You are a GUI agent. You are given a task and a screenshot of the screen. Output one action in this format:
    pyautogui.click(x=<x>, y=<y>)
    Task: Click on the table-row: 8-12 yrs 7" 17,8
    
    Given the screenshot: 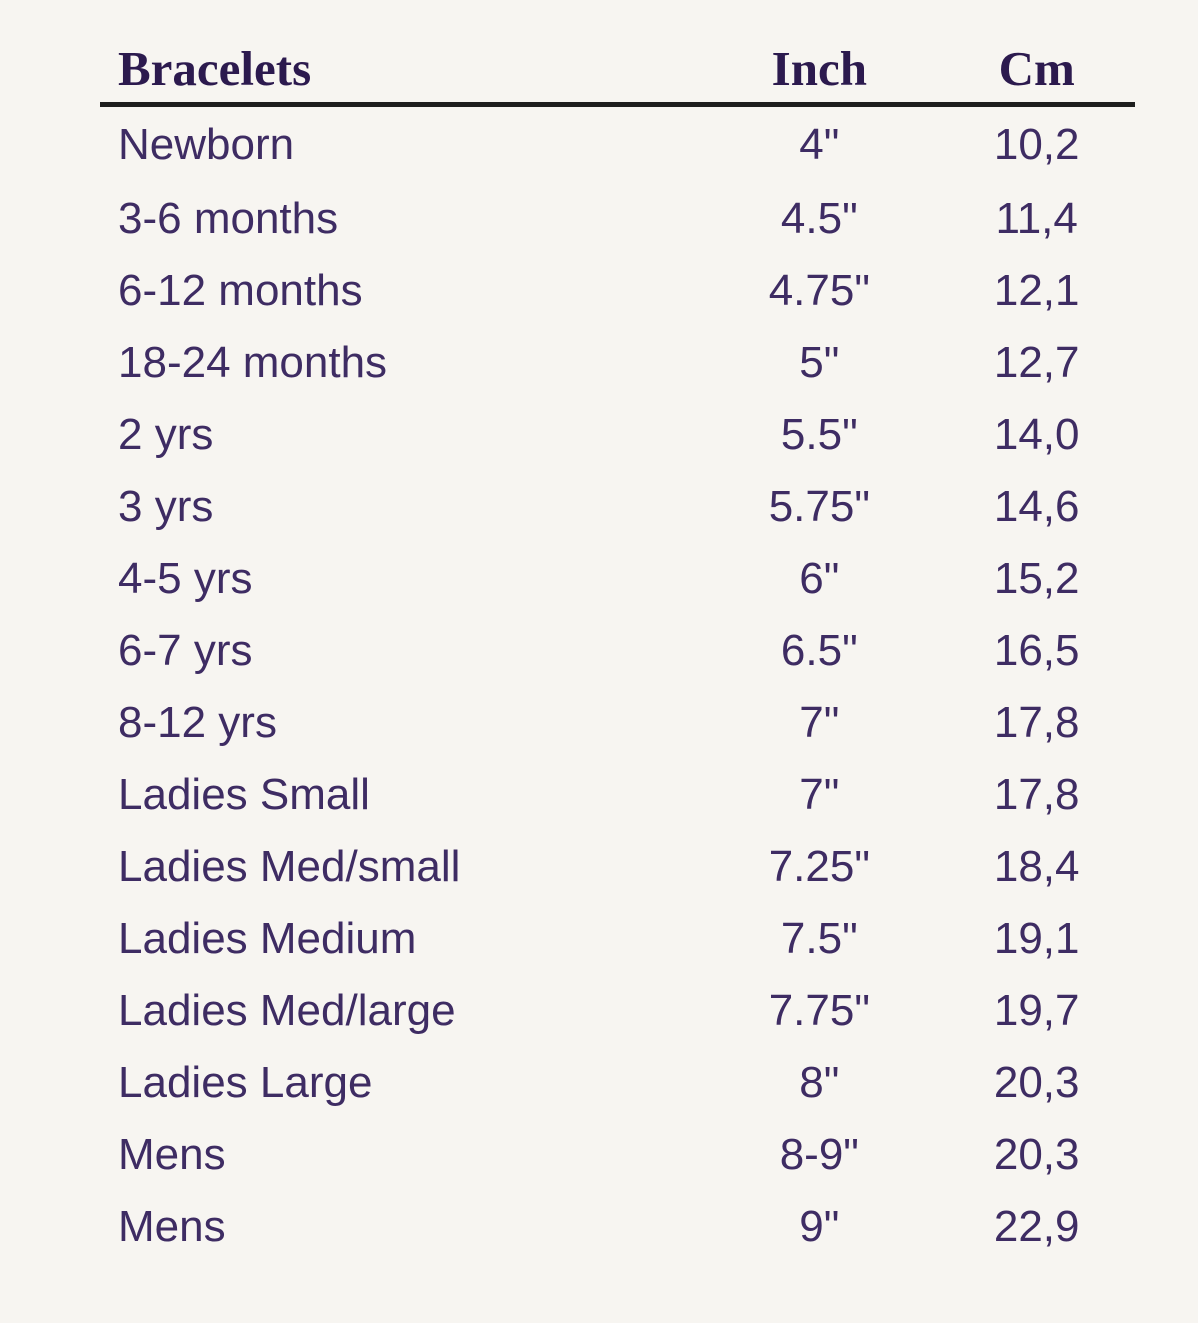 What is the action you would take?
    pyautogui.click(x=617, y=723)
    